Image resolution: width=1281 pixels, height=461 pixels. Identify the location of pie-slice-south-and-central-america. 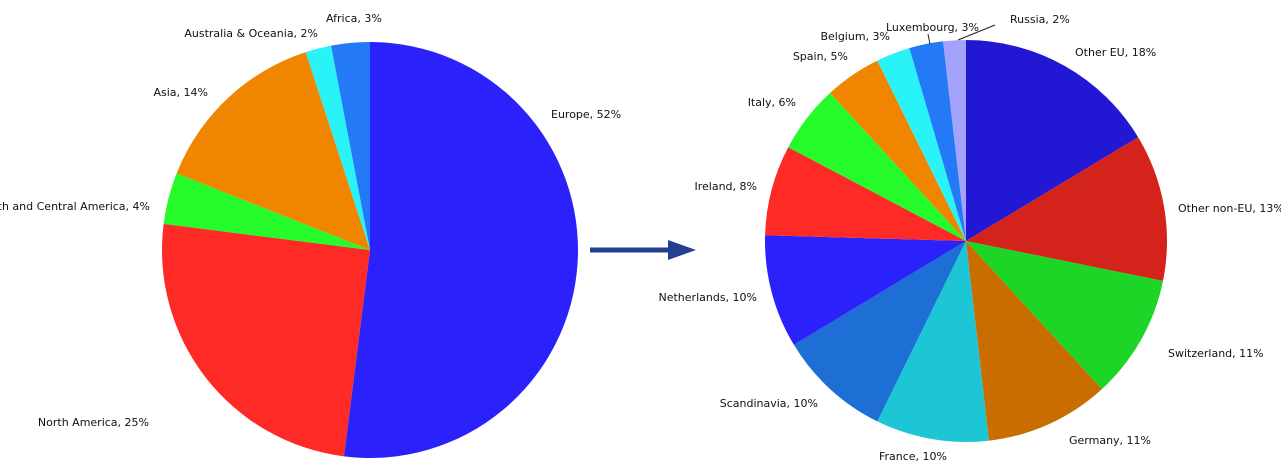
(266, 211).